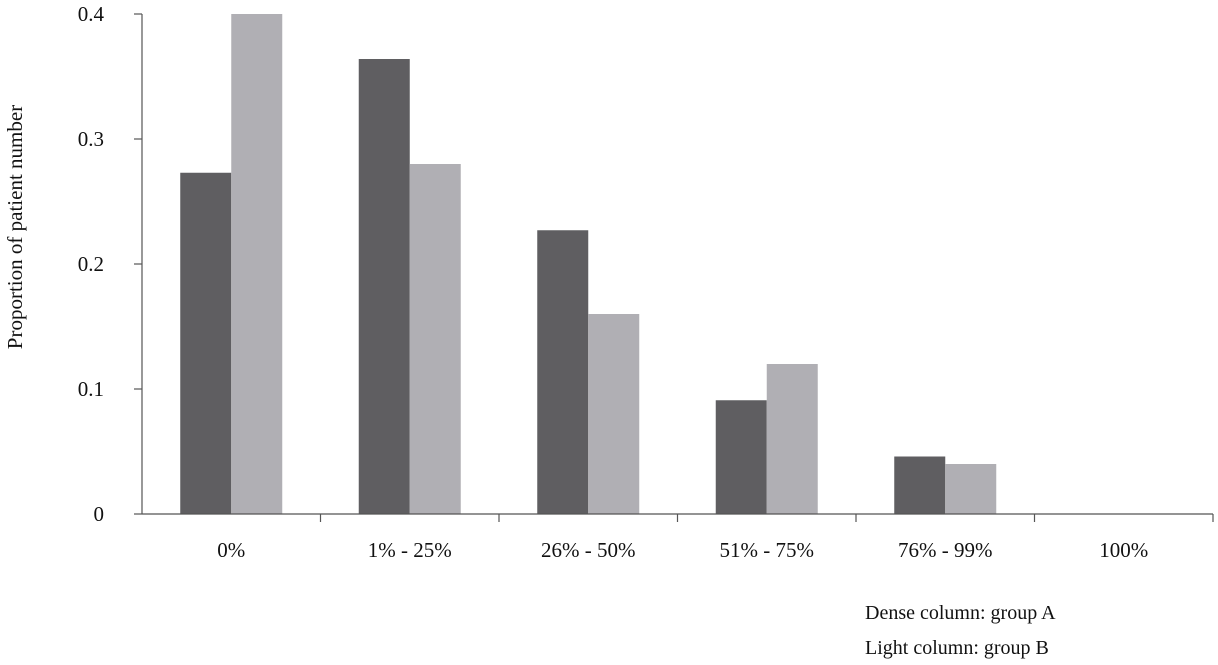  I want to click on x-tick-label: 51% - 75%, so click(767, 550).